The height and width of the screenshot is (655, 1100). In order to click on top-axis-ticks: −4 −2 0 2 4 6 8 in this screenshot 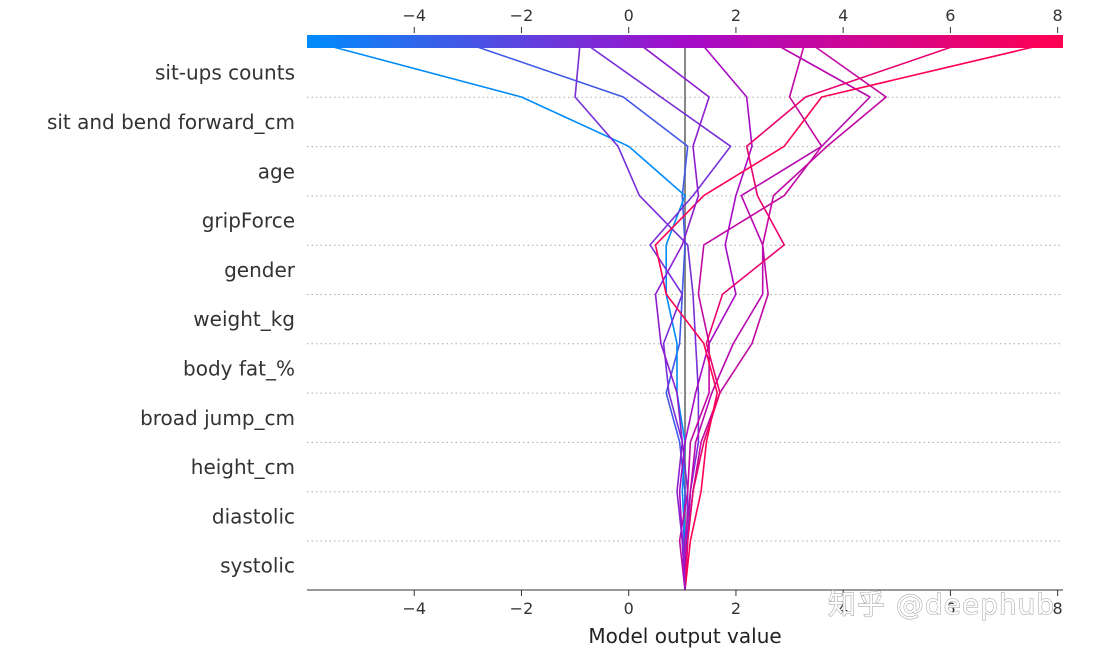, I will do `click(732, 19)`.